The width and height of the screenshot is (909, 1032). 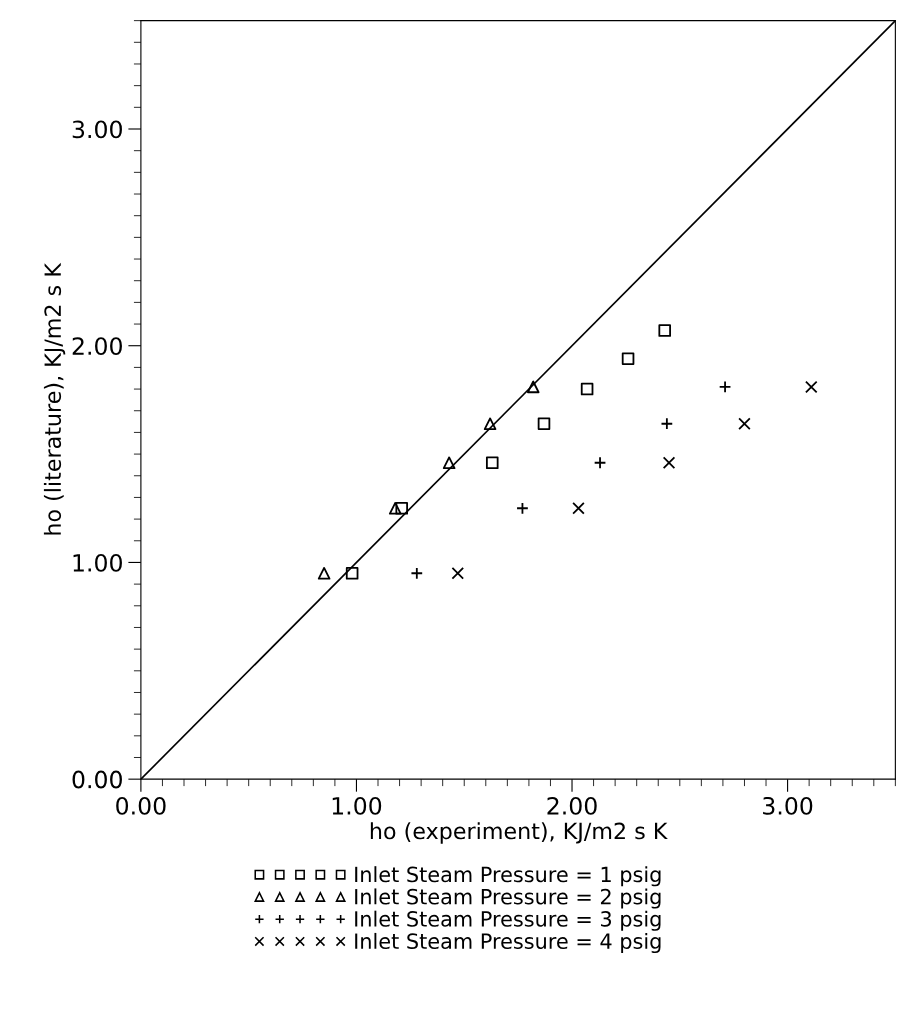 I want to click on legend-label: Inlet Steam Pressure = 2 psig, so click(x=508, y=898).